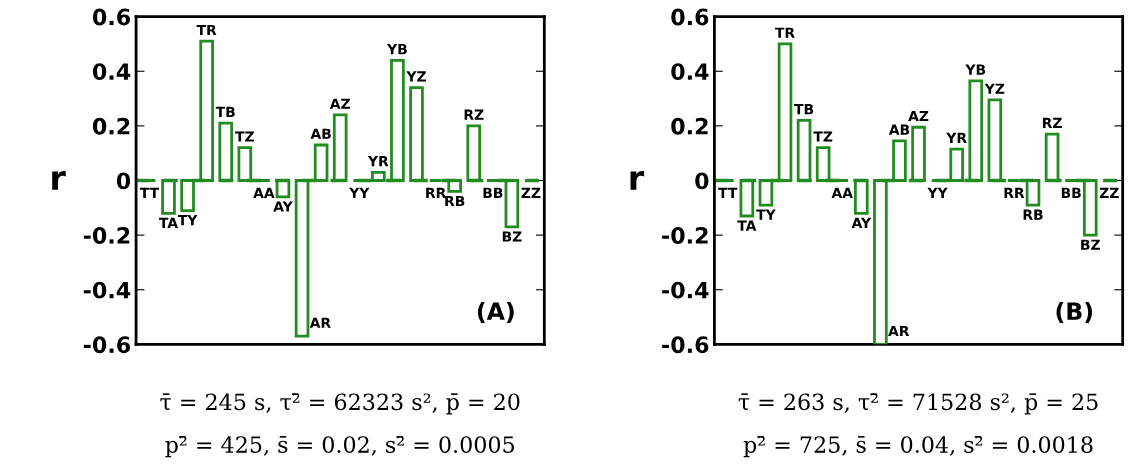 Image resolution: width=1134 pixels, height=475 pixels. I want to click on text: p²̄ = 725, s̄ = 0.04, s²̄ = 0.0018, so click(918, 447).